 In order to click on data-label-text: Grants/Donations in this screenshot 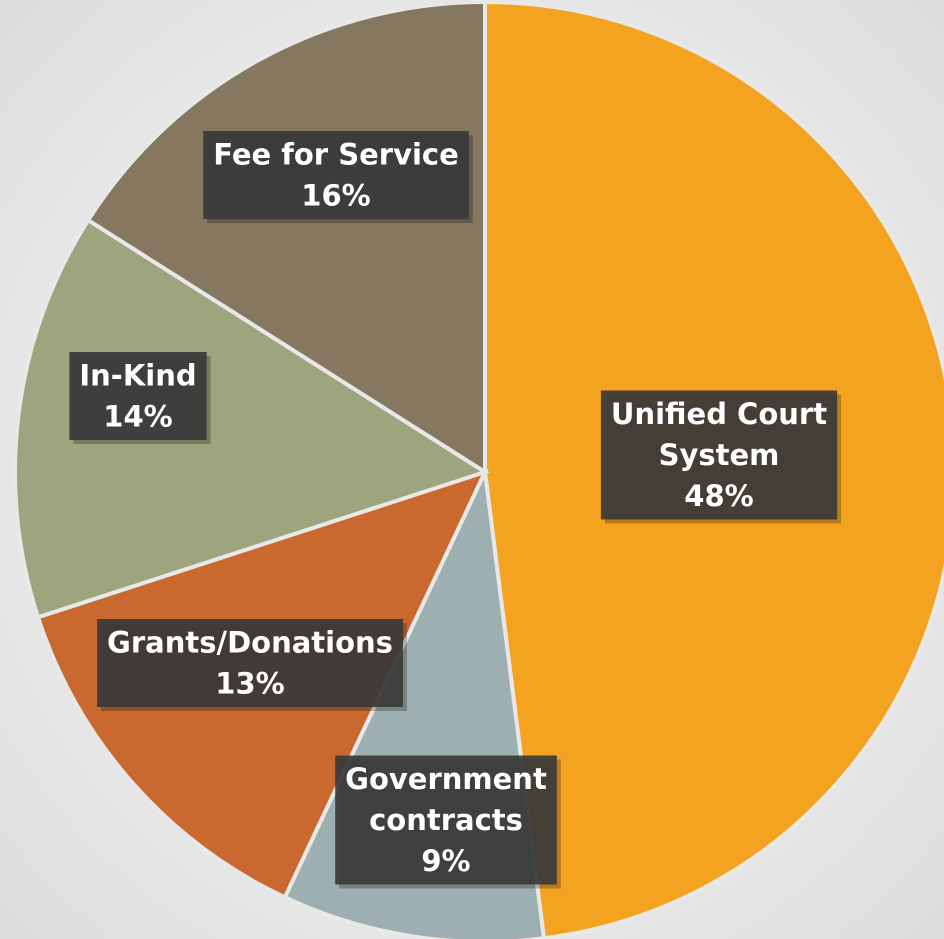, I will do `click(250, 643)`.